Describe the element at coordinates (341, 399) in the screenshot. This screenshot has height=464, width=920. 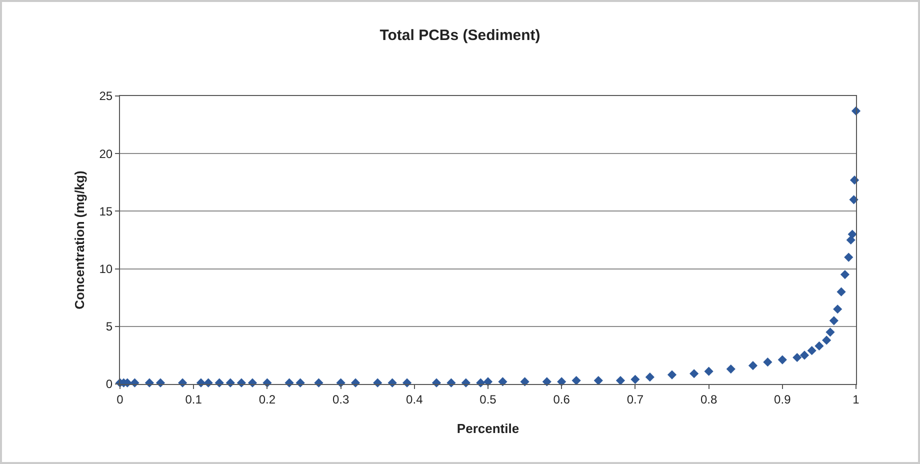
I see `x-tick-label: 0.3` at that location.